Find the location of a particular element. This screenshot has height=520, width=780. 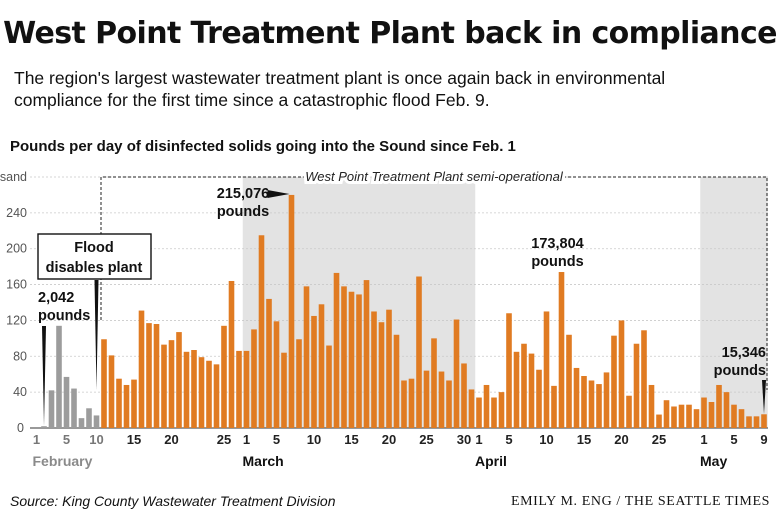

y-tick-label: 80 is located at coordinates (20, 356).